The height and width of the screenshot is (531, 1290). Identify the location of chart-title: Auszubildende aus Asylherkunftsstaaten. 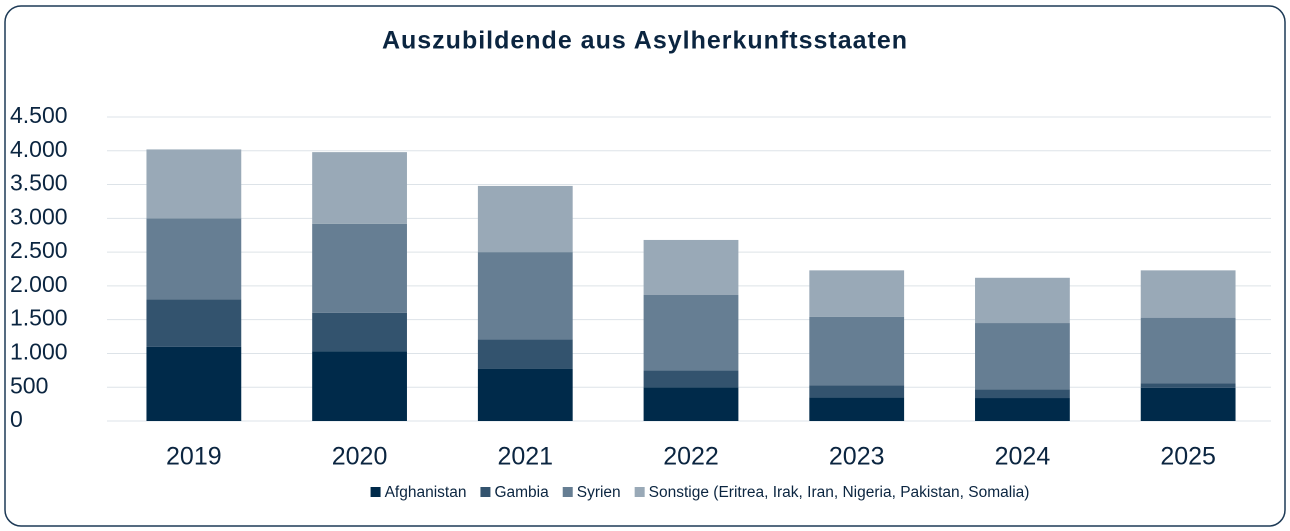
(645, 41).